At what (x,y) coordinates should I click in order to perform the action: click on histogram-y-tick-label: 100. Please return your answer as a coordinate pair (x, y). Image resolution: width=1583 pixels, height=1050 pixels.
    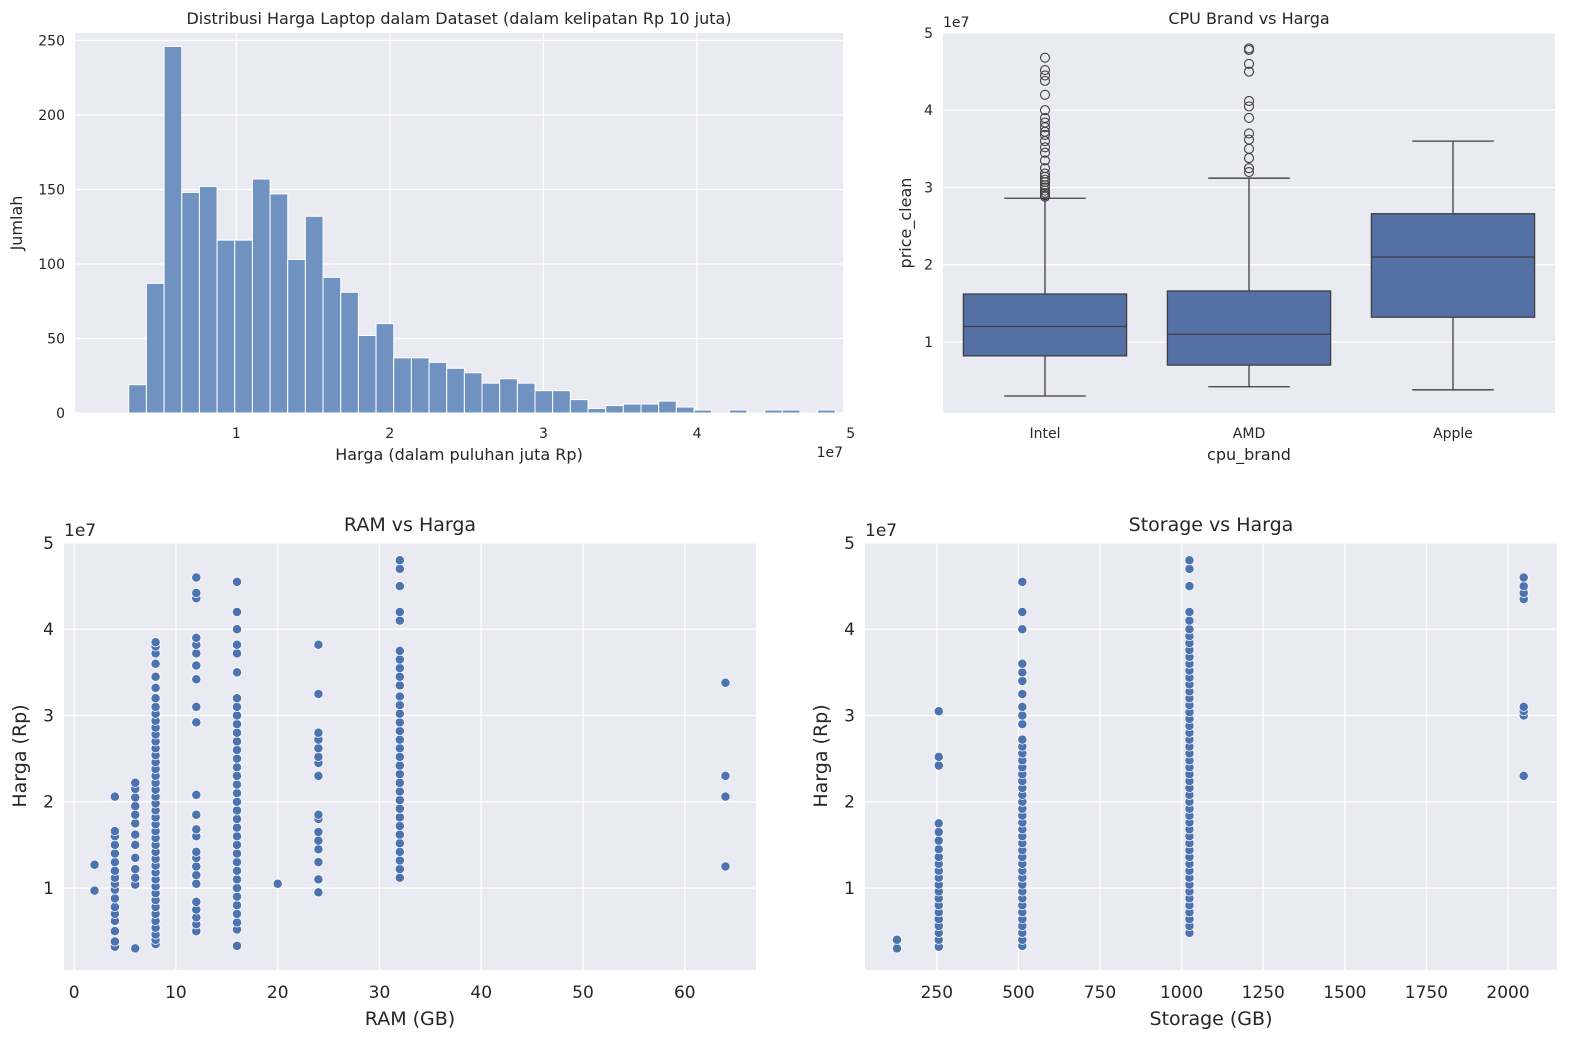
    Looking at the image, I should click on (51, 265).